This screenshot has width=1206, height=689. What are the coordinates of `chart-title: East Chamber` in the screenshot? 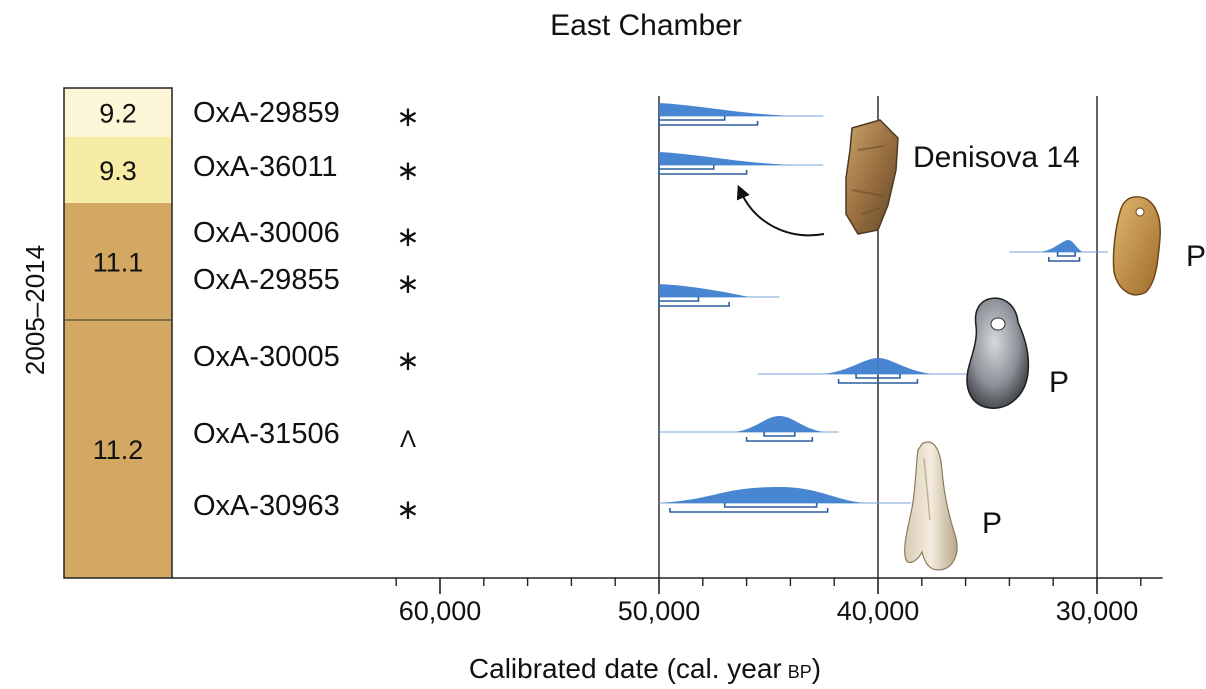 It's located at (646, 25).